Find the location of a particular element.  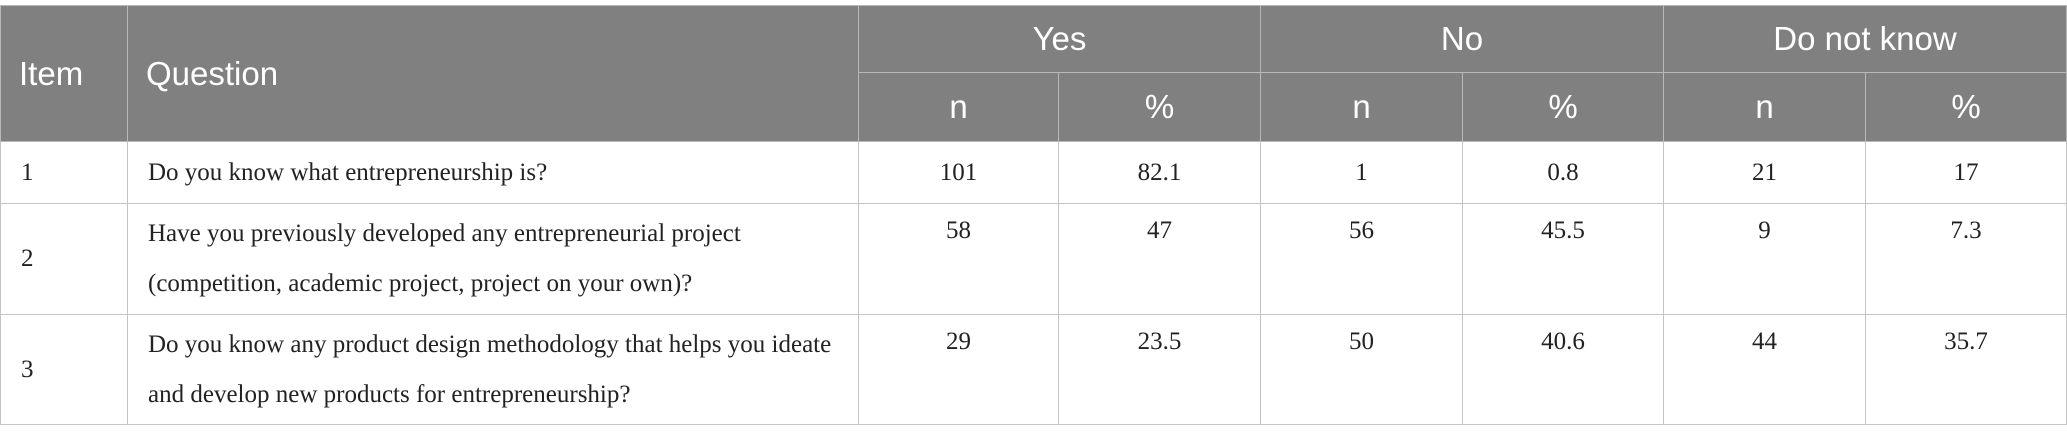

group-header: Yes is located at coordinates (1059, 39).